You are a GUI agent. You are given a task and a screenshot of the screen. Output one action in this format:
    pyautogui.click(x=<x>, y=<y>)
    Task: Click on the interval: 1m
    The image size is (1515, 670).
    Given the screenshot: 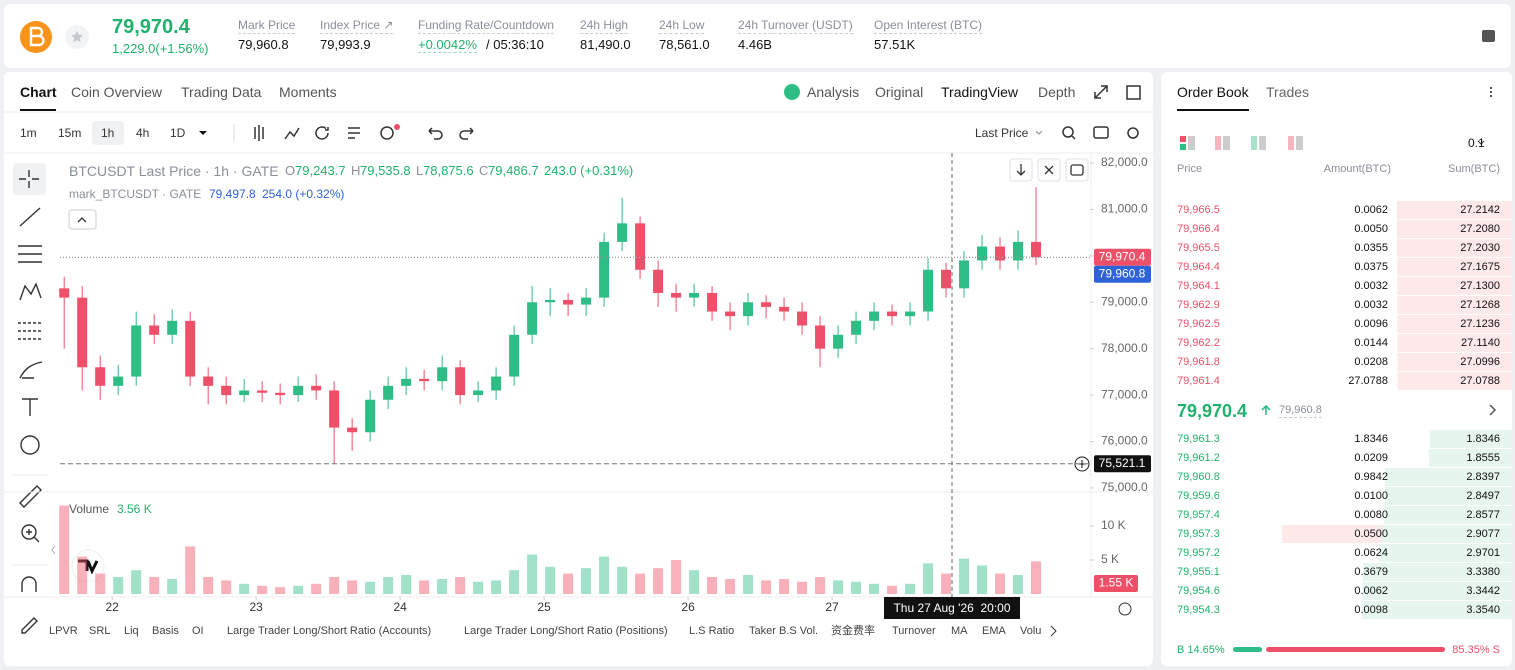 What is the action you would take?
    pyautogui.click(x=28, y=133)
    